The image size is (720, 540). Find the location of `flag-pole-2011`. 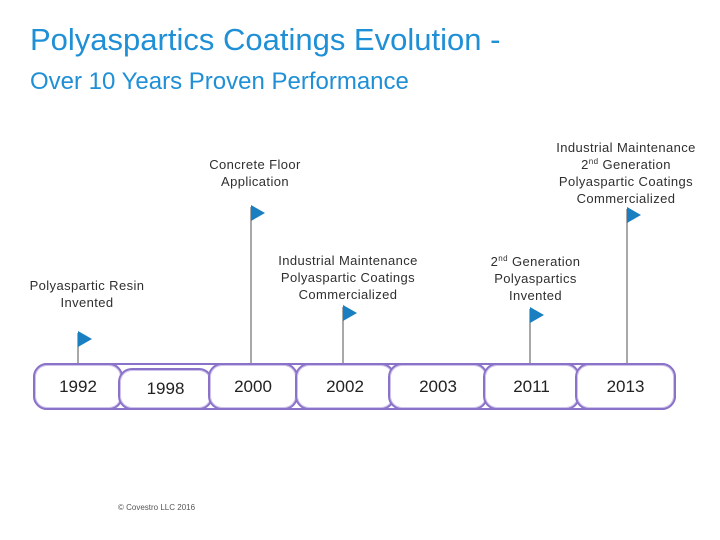

flag-pole-2011 is located at coordinates (530, 337).